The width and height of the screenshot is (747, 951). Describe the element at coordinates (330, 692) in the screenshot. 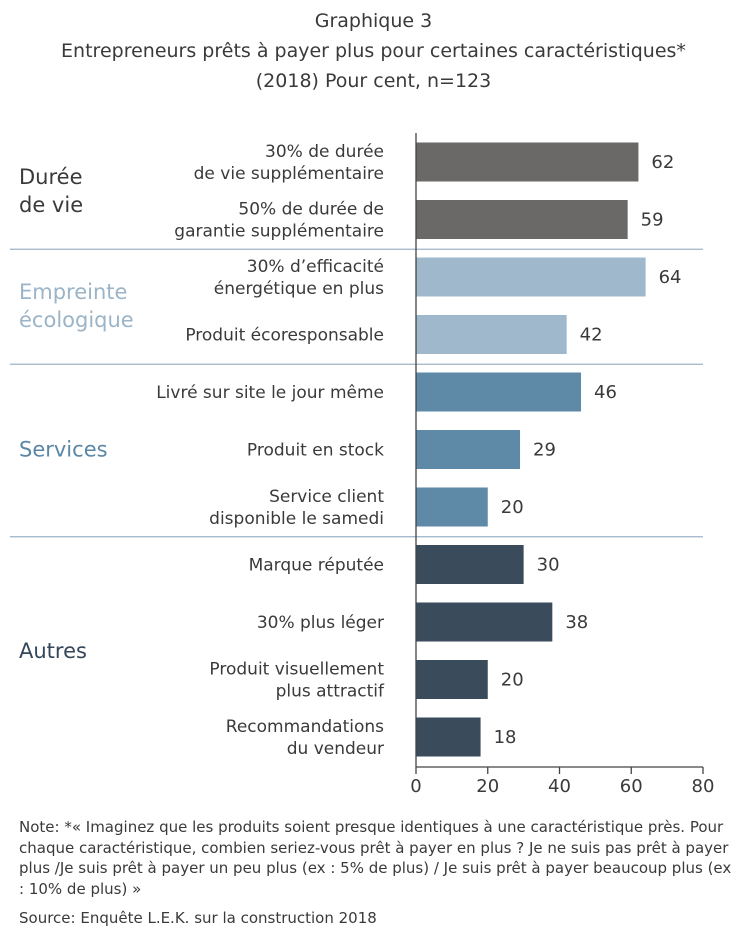

I see `category-label-3-2-1: plus attractif` at that location.